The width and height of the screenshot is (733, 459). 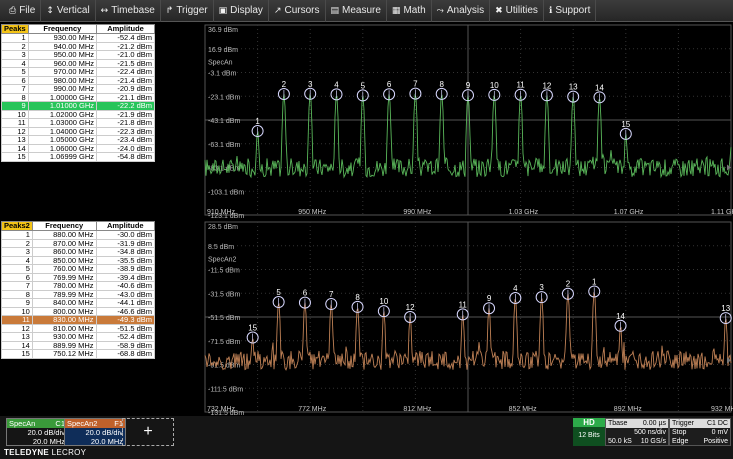 I want to click on sample-count: 50.0 kS, so click(x=620, y=441).